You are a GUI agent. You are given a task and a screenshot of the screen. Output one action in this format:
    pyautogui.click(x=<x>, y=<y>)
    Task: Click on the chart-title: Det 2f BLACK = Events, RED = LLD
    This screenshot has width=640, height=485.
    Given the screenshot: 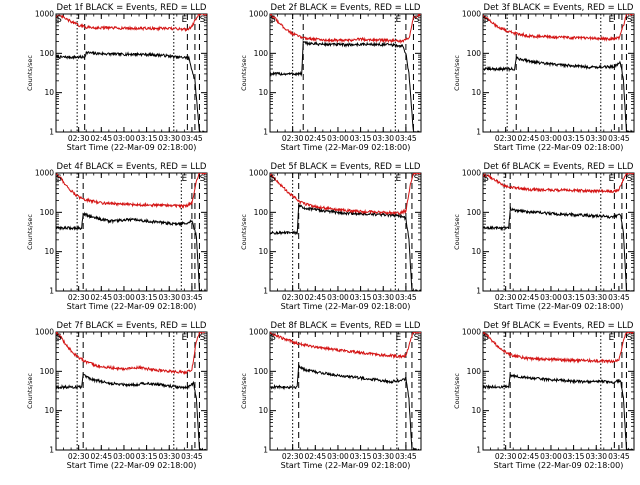 What is the action you would take?
    pyautogui.click(x=346, y=8)
    